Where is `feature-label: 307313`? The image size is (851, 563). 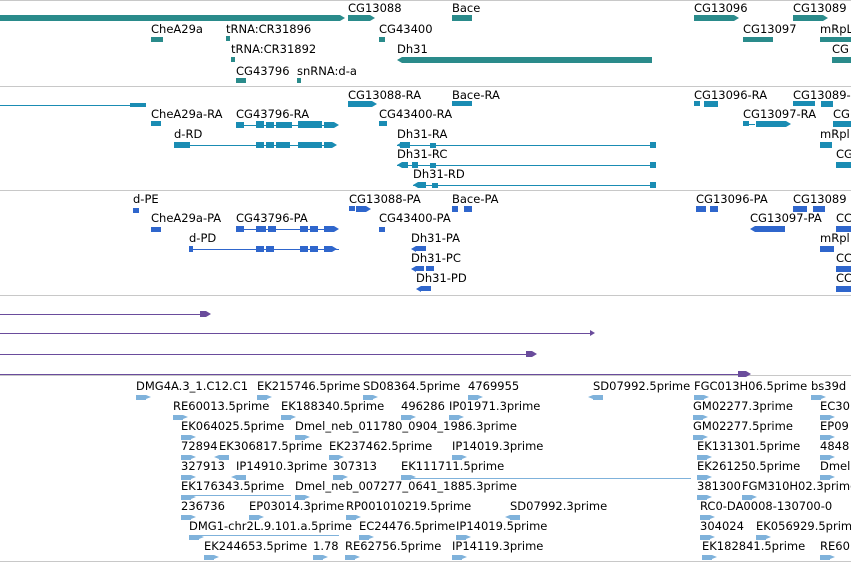
feature-label: 307313 is located at coordinates (355, 466).